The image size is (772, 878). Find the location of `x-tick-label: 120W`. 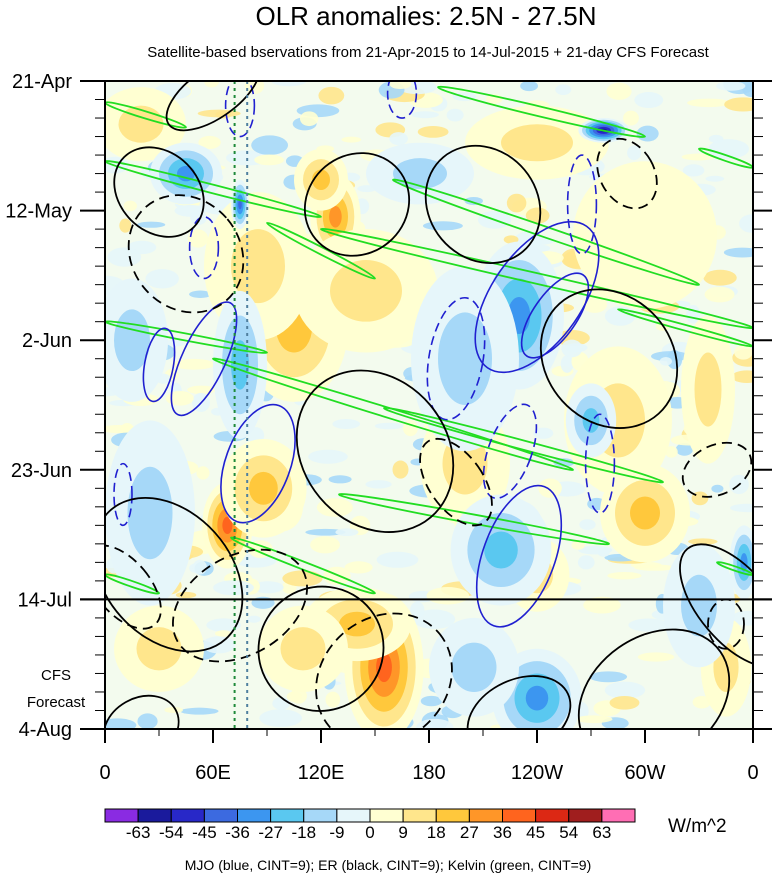

x-tick-label: 120W is located at coordinates (537, 773).